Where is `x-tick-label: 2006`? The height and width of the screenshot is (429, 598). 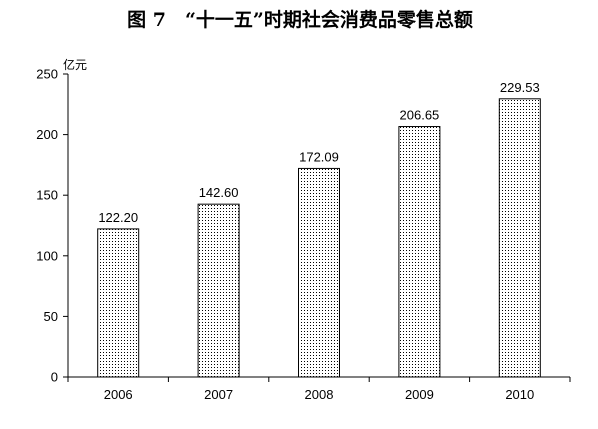
x-tick-label: 2006 is located at coordinates (118, 394).